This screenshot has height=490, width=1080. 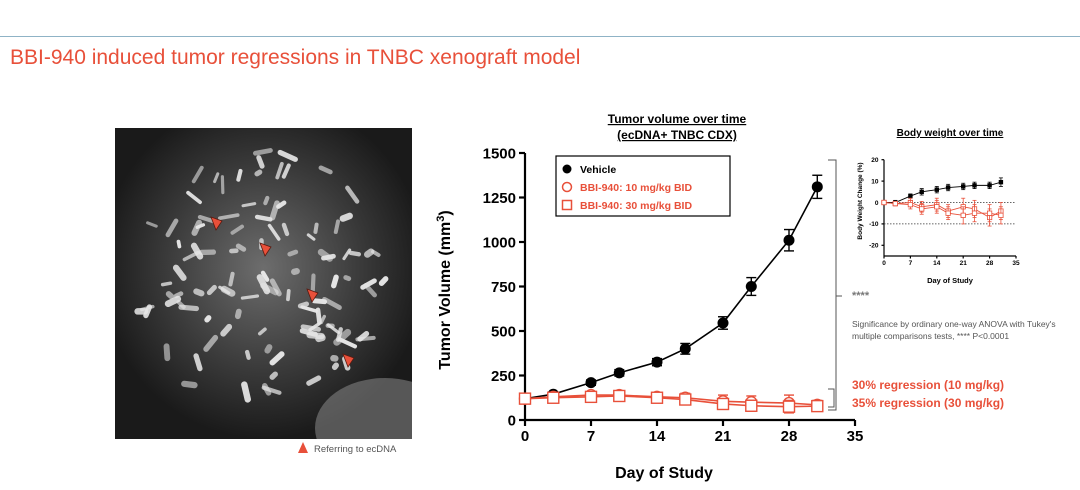 I want to click on legend-label-30mg: BBI-940: 30 mg/kg BID, so click(x=636, y=206).